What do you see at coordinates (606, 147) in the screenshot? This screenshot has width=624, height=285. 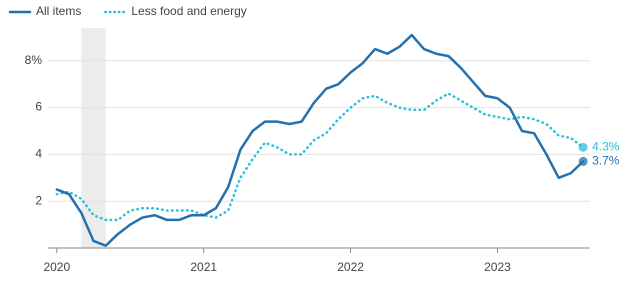 I see `value-label: 4.3%` at bounding box center [606, 147].